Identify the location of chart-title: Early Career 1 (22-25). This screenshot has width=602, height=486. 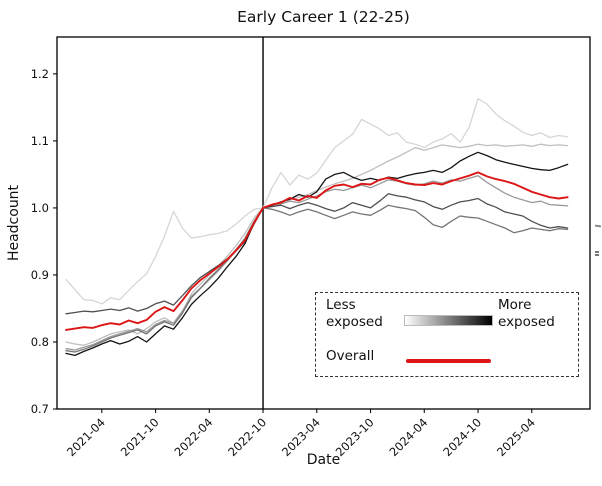
(323, 17).